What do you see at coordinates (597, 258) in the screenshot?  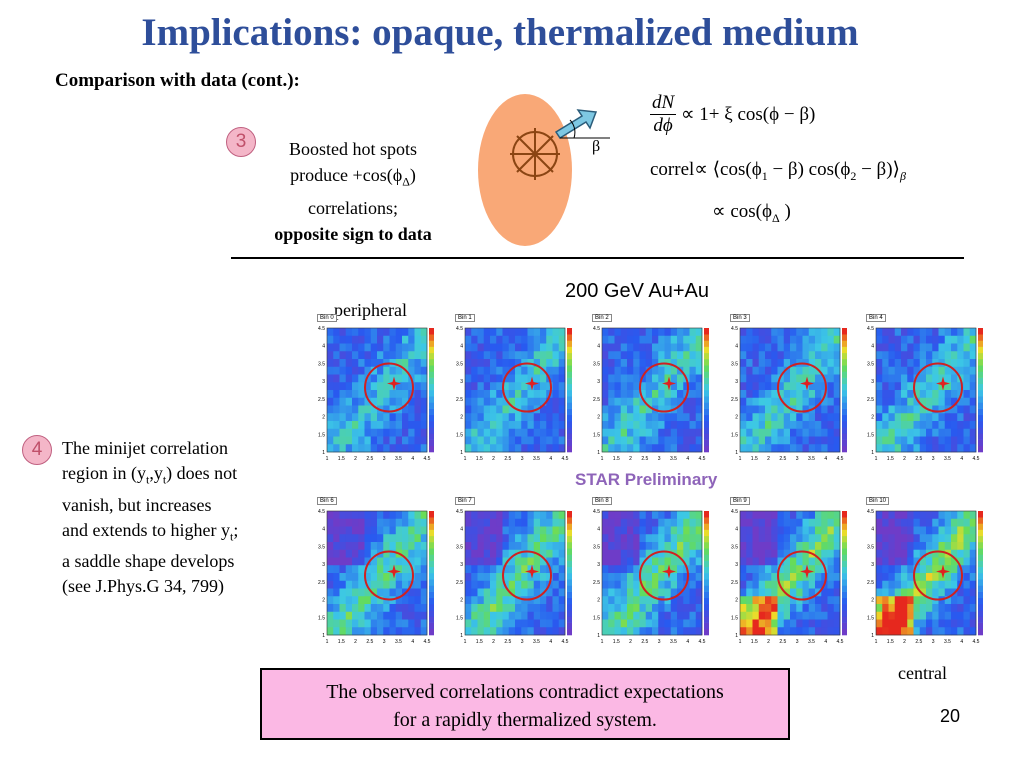 I see `section-divider` at bounding box center [597, 258].